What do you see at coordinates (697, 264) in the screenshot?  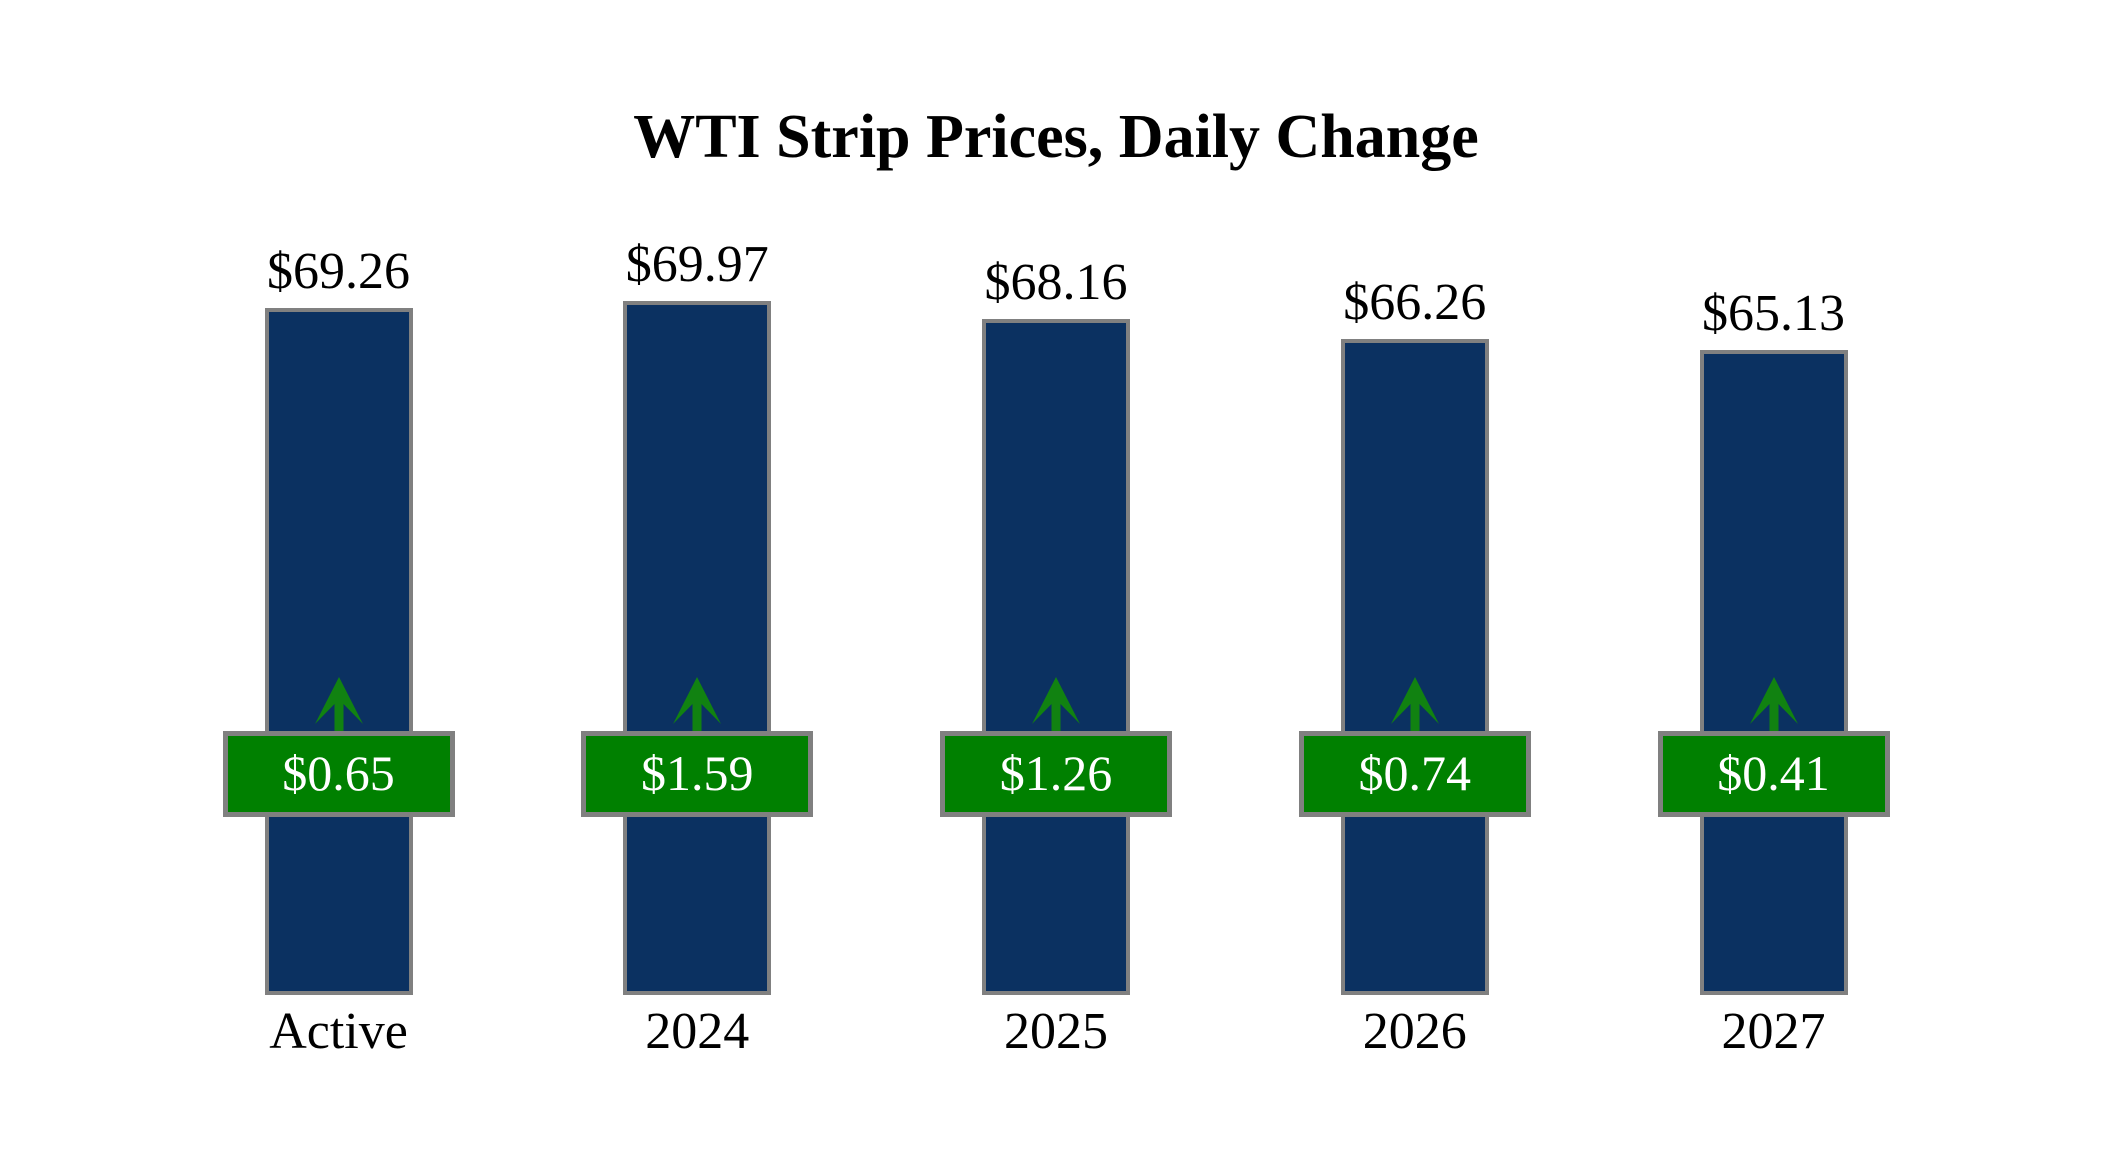 I see `price-label: $69.97` at bounding box center [697, 264].